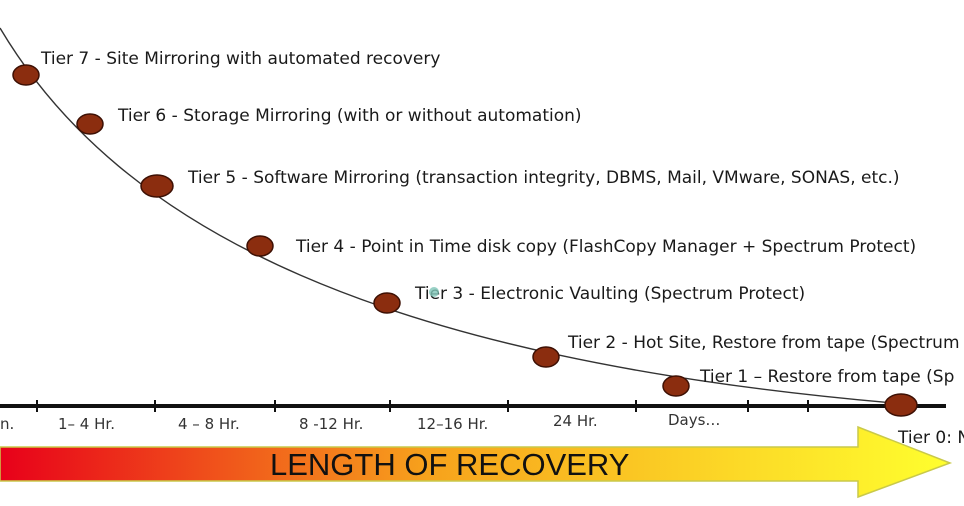  I want to click on tier-6-node, so click(90, 124).